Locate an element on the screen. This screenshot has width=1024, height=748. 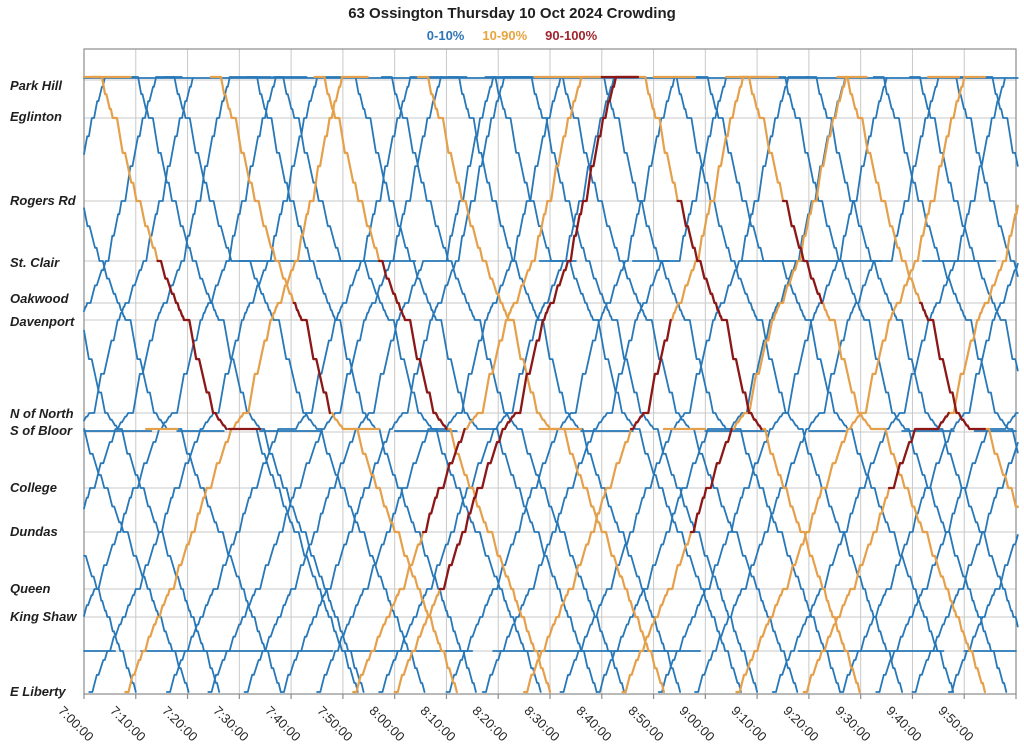
y-axis-label: Park Hill is located at coordinates (36, 85).